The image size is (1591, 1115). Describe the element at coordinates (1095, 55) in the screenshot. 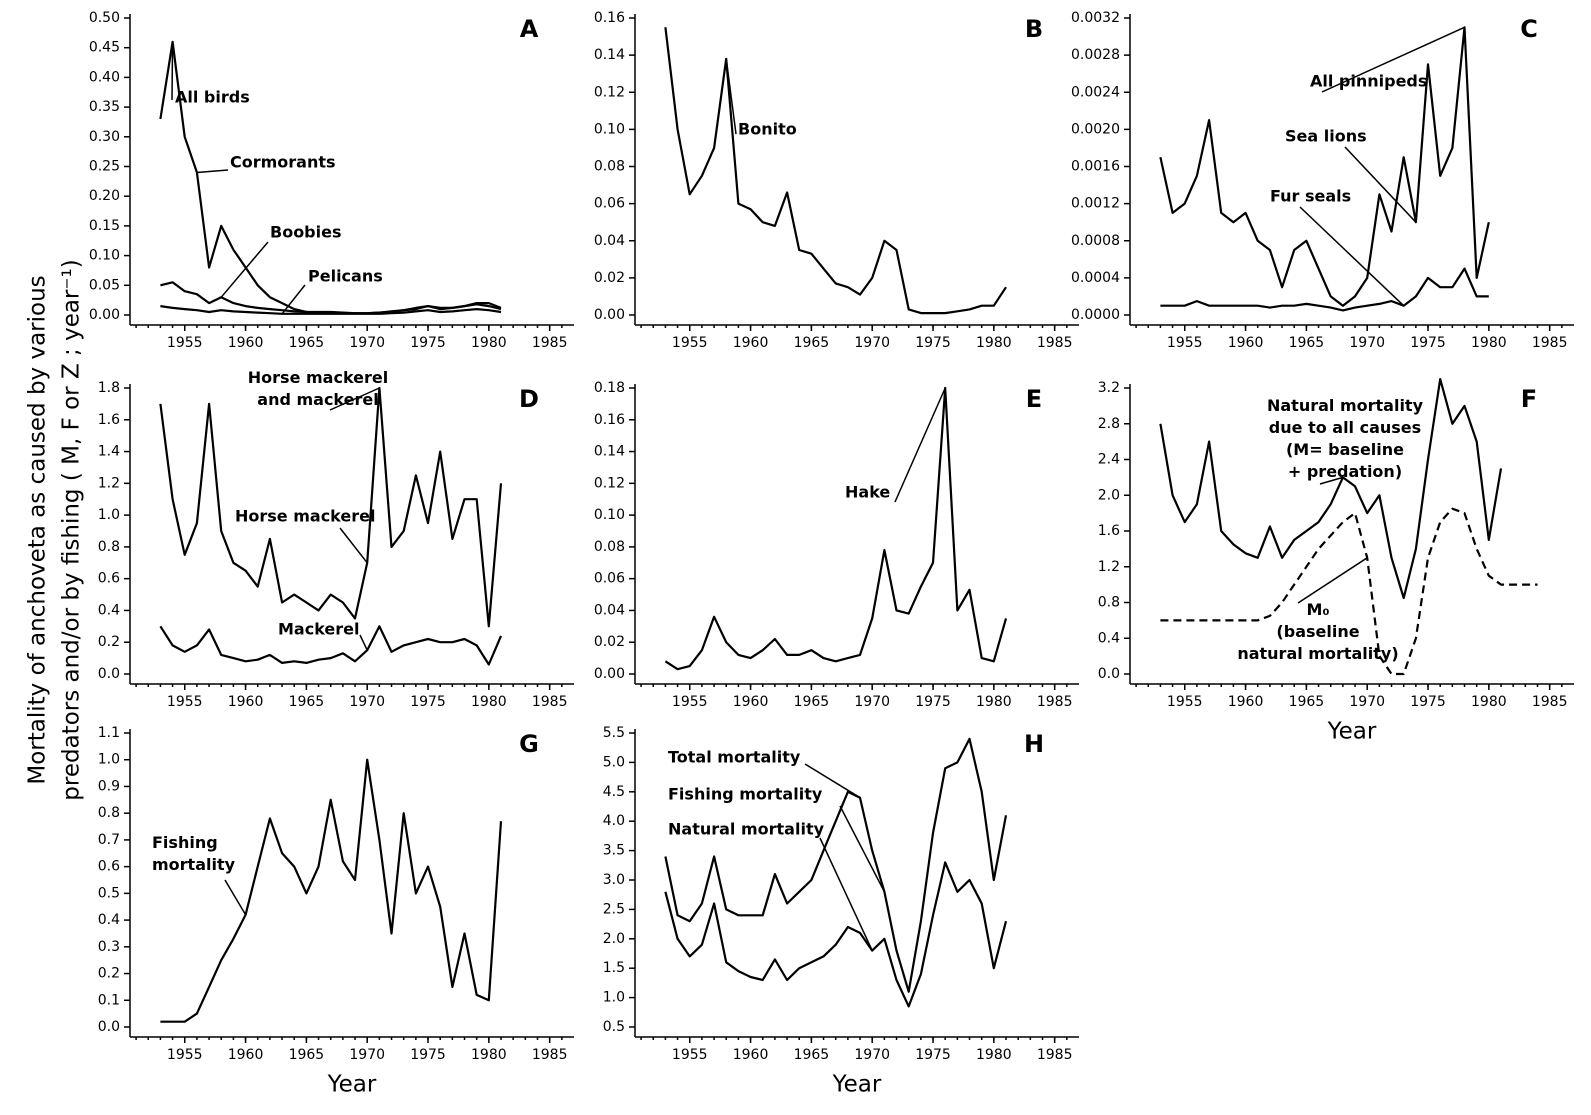

I see `y-tick-label: 0.0028` at that location.